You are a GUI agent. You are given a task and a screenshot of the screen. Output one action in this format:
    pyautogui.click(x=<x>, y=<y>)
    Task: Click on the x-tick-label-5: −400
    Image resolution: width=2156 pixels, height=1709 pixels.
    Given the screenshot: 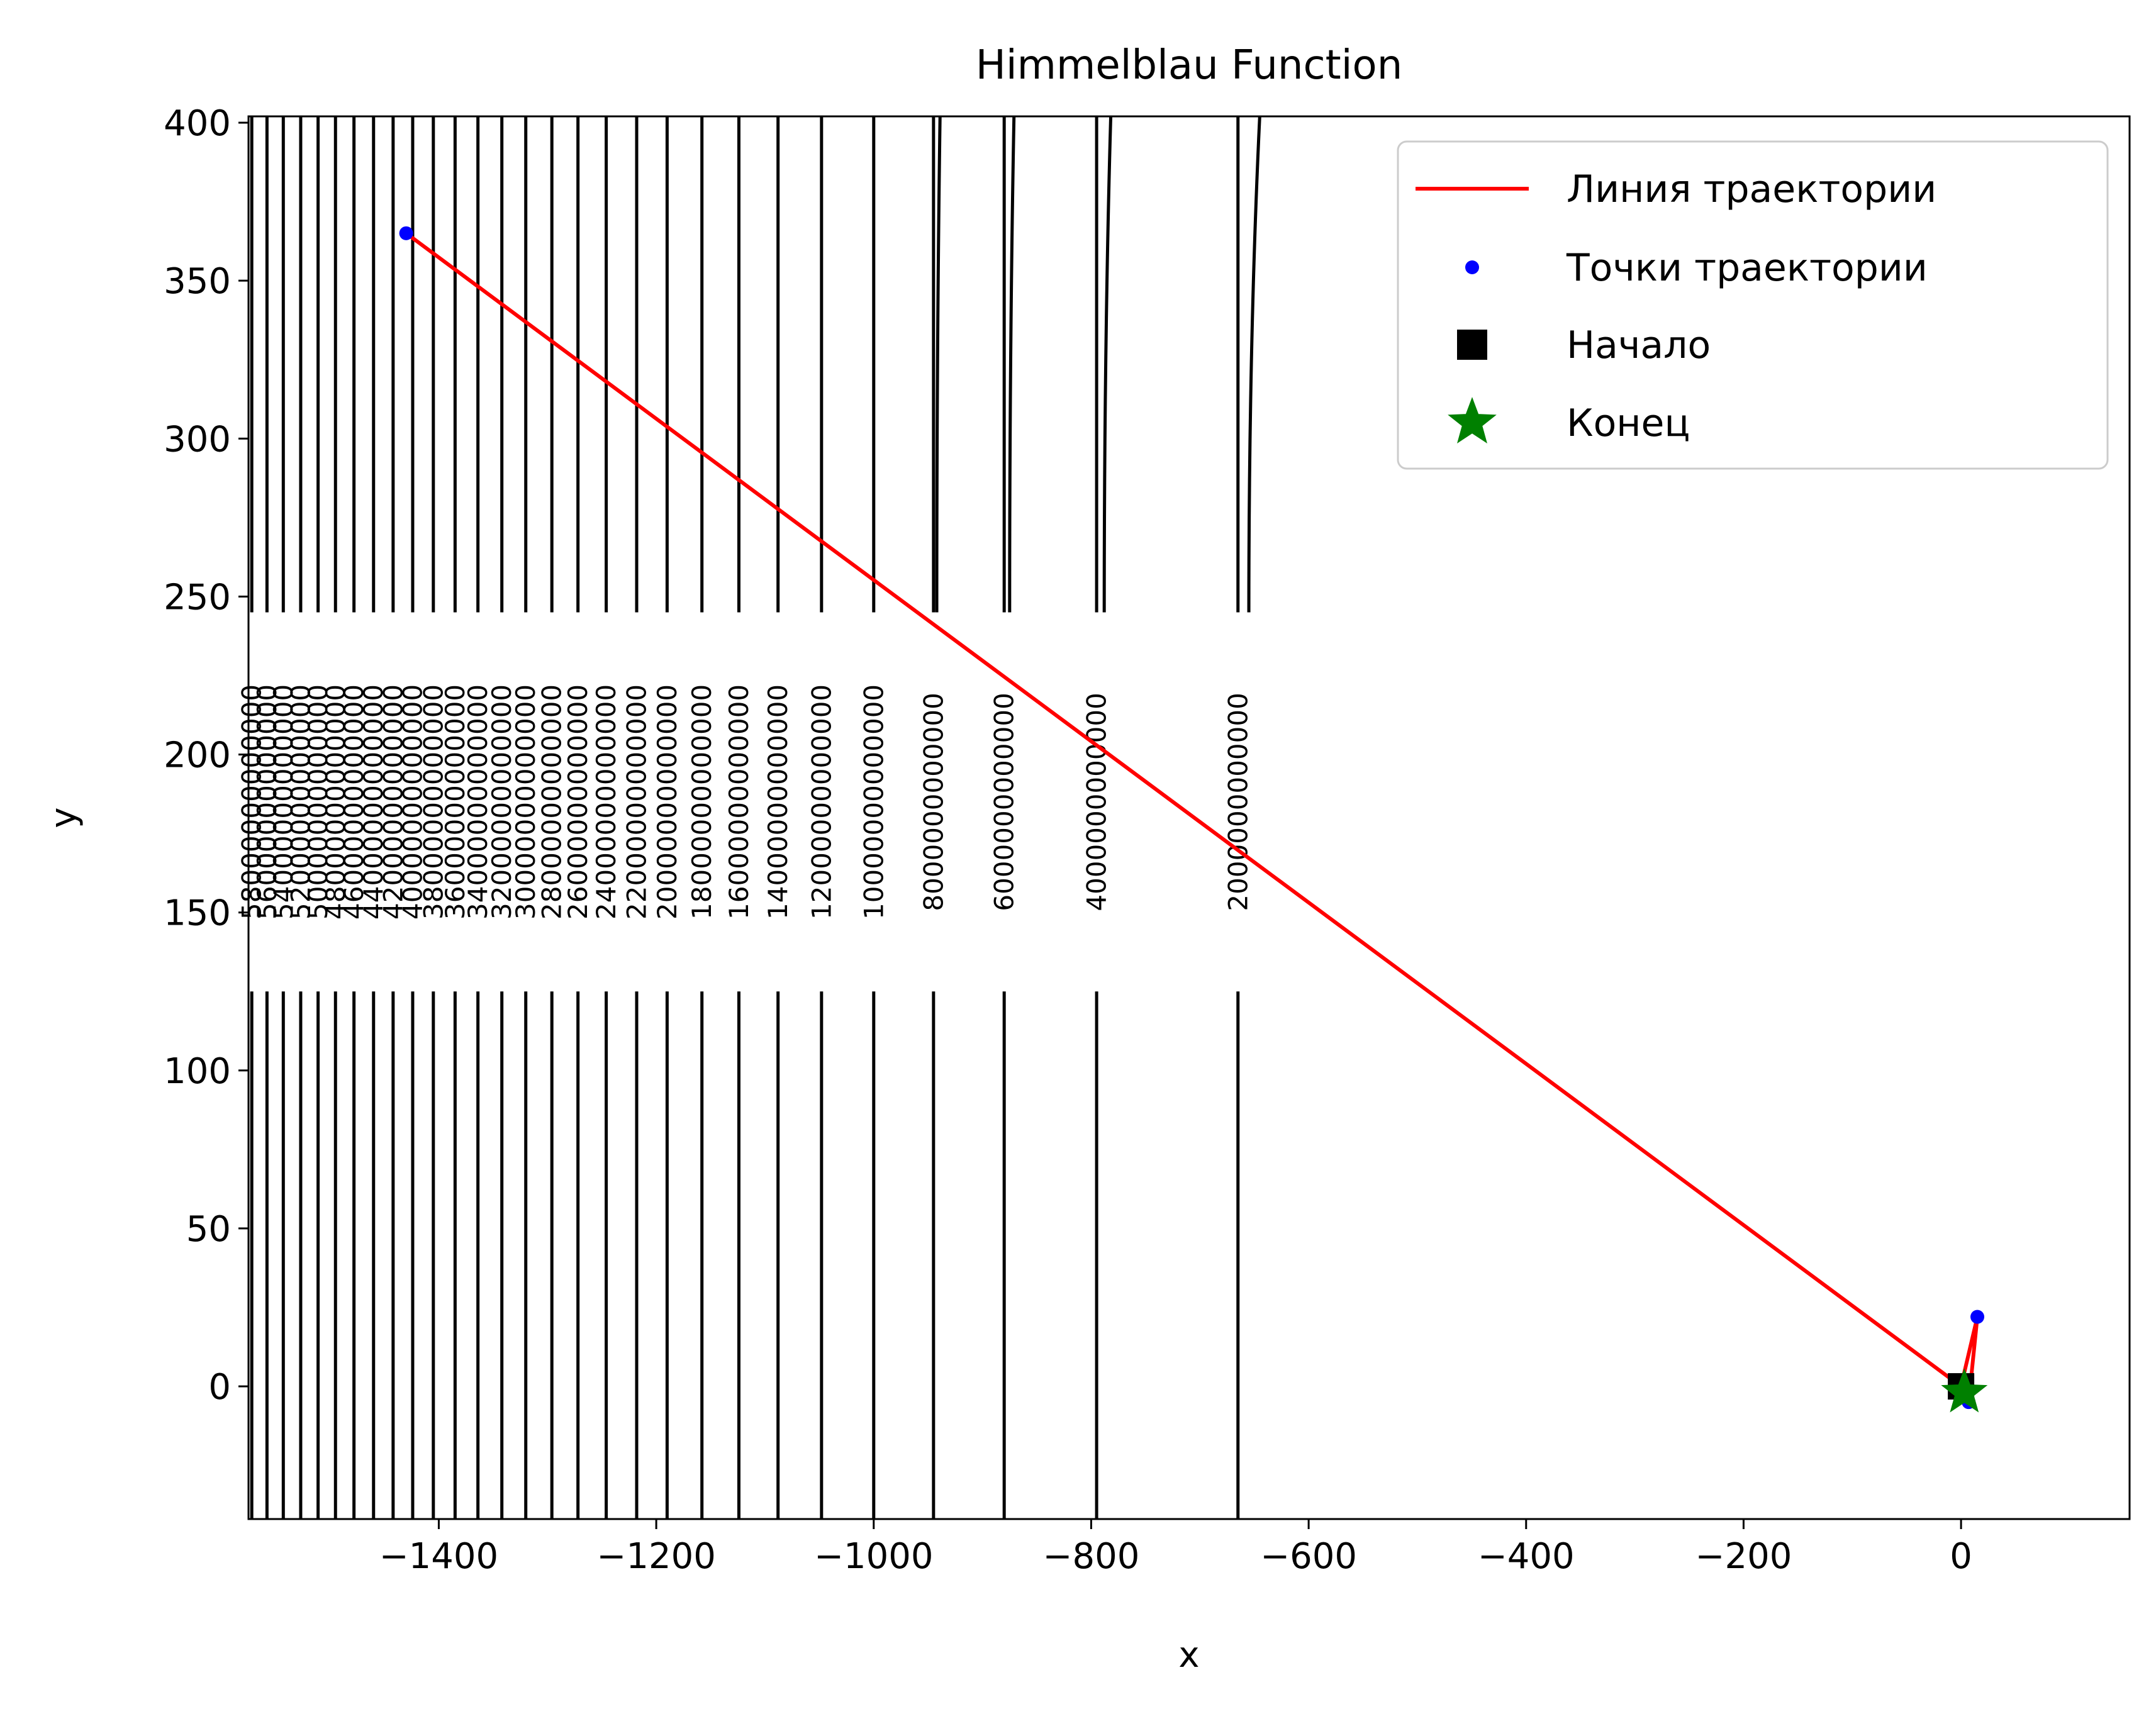 What is the action you would take?
    pyautogui.click(x=1526, y=1556)
    